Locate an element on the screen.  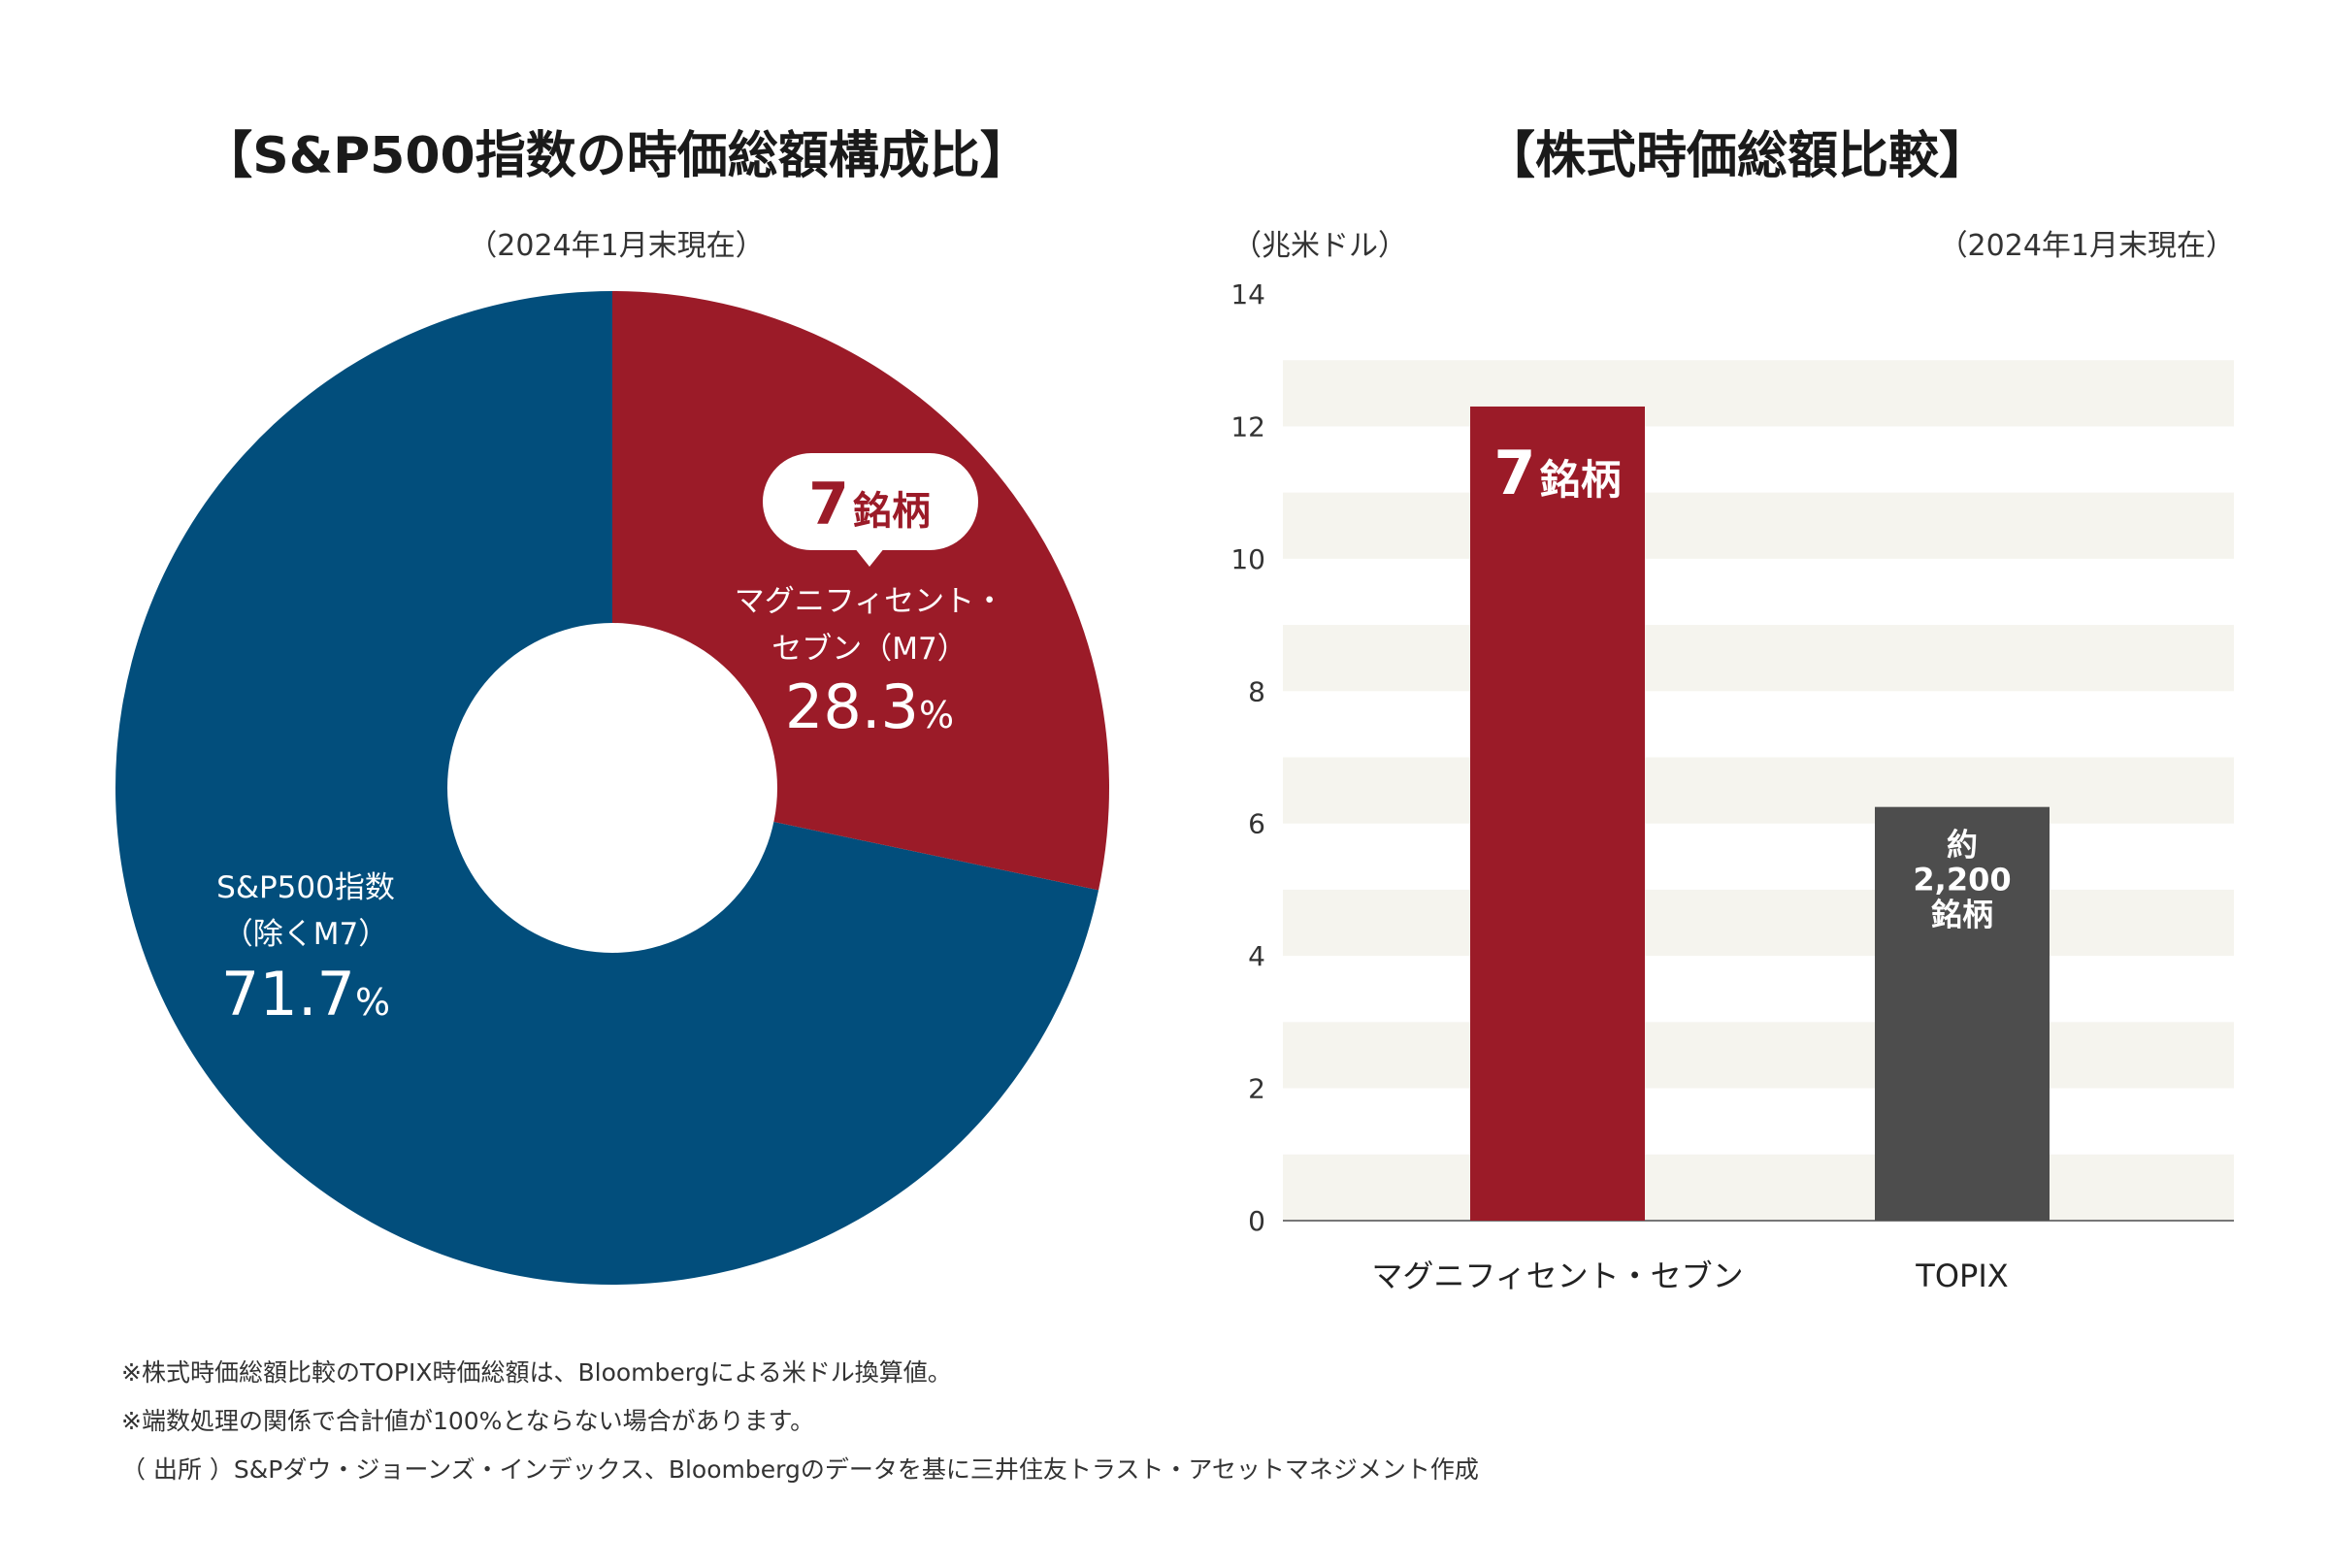
y-tick-label: 6 is located at coordinates (1256, 824).